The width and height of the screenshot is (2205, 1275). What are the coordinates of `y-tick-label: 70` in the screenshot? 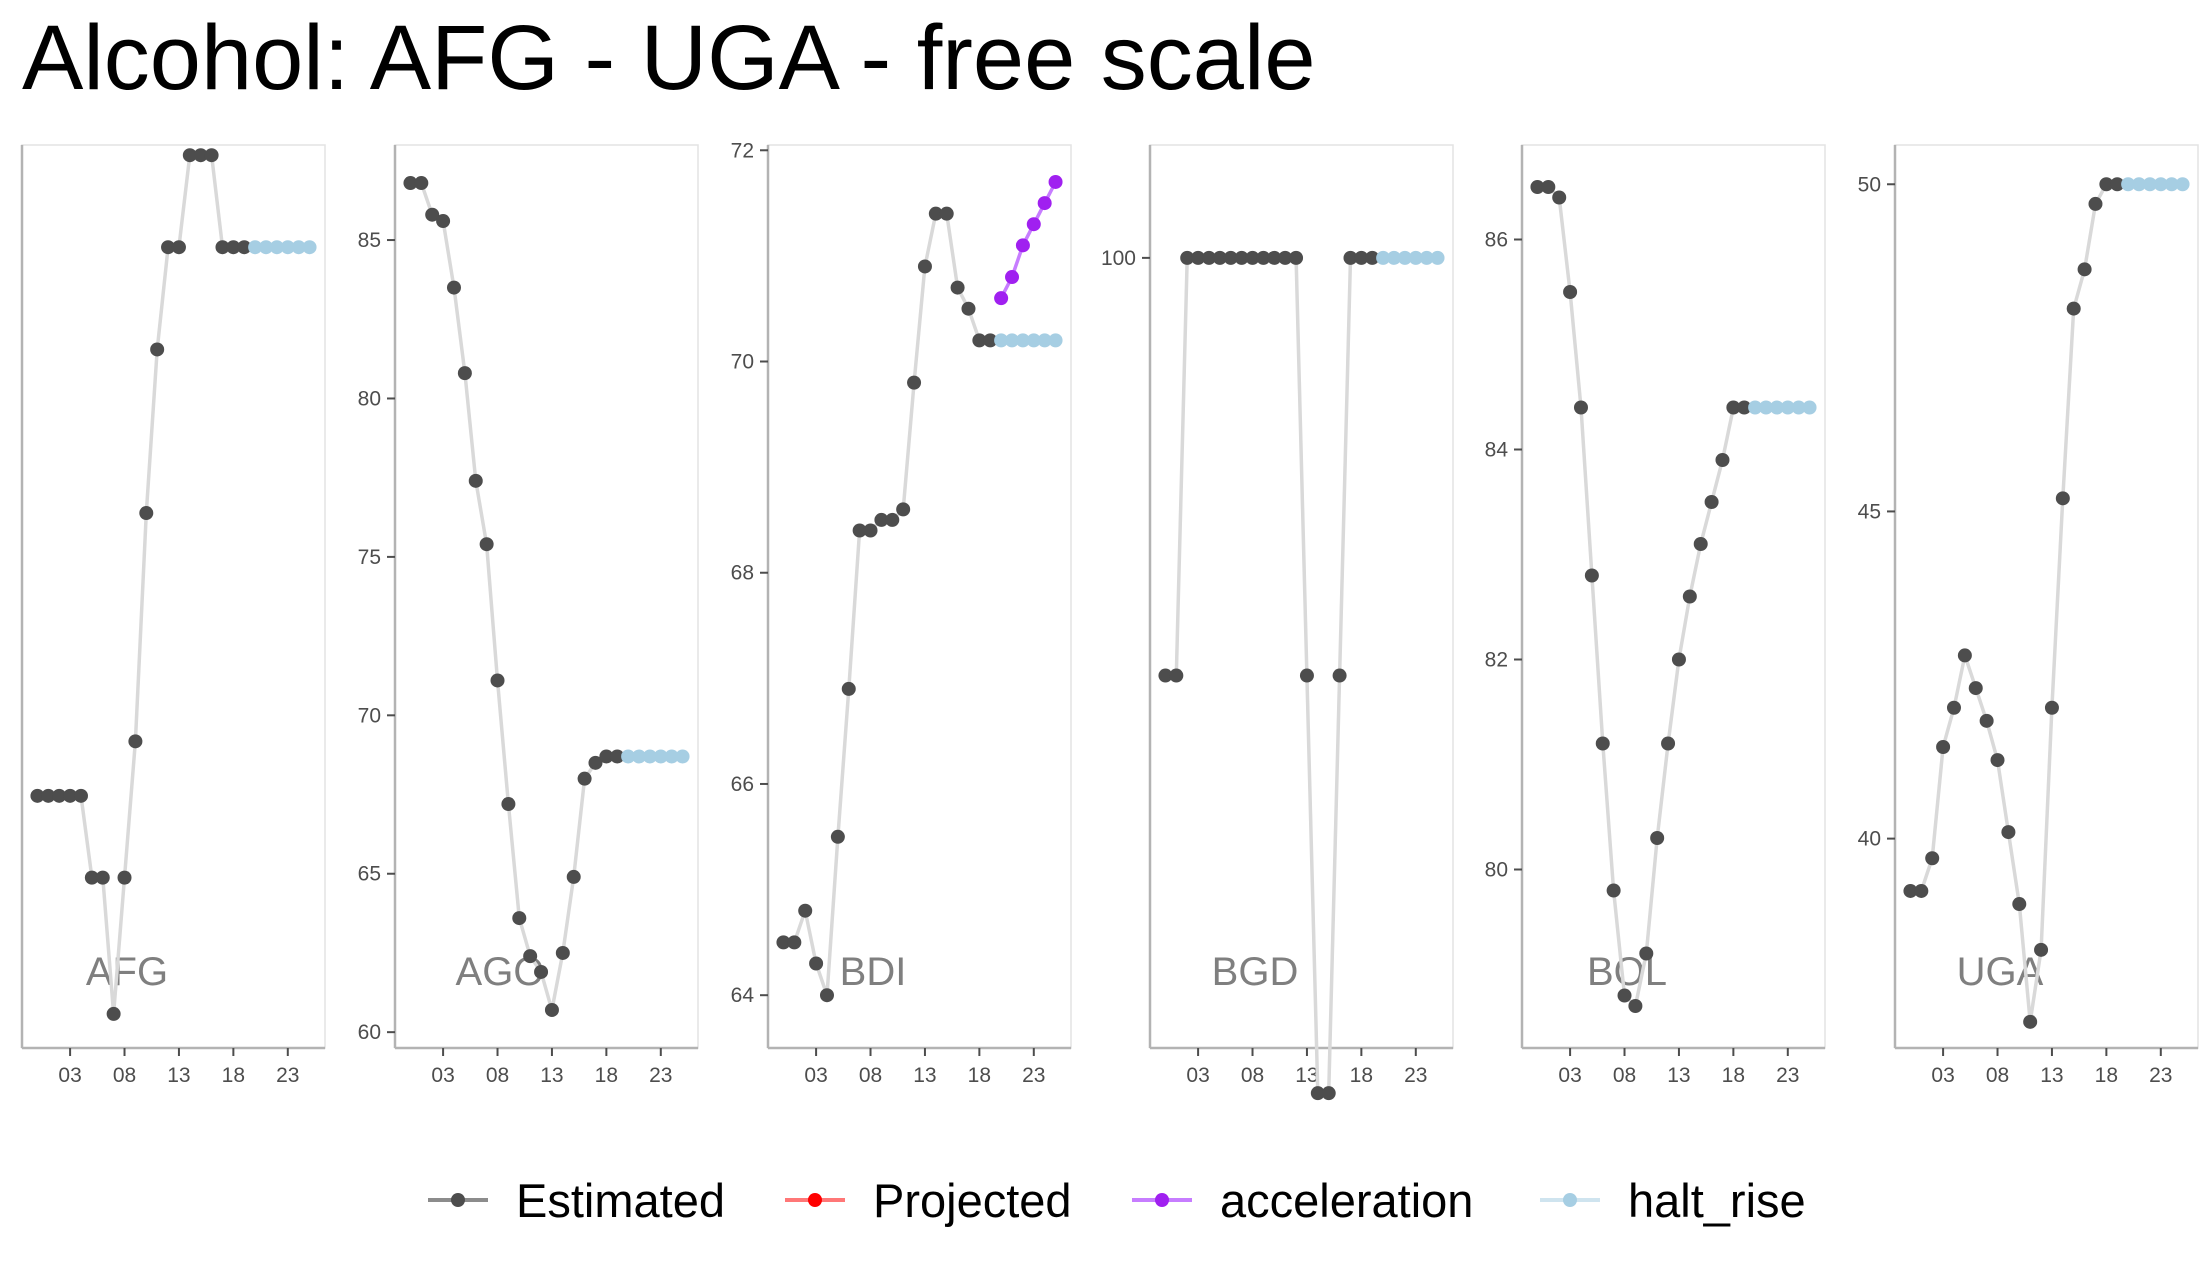 It's located at (742, 362).